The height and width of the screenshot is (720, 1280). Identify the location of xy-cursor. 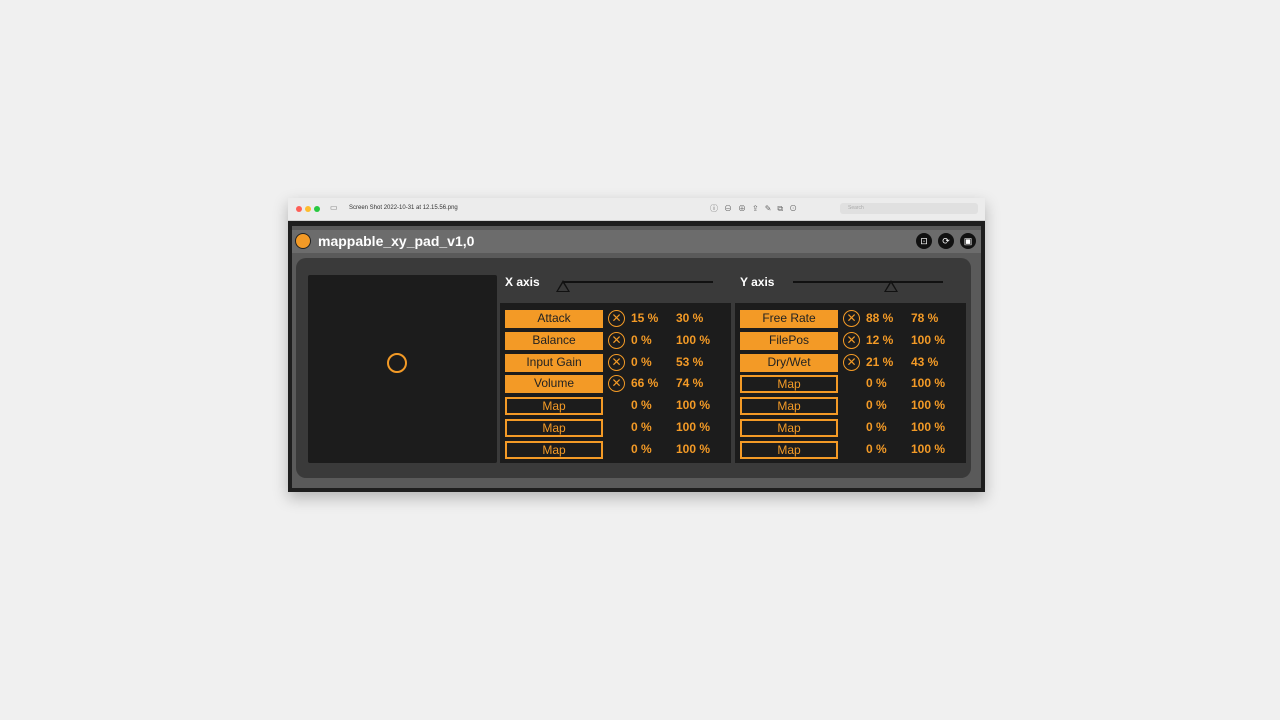
(397, 363).